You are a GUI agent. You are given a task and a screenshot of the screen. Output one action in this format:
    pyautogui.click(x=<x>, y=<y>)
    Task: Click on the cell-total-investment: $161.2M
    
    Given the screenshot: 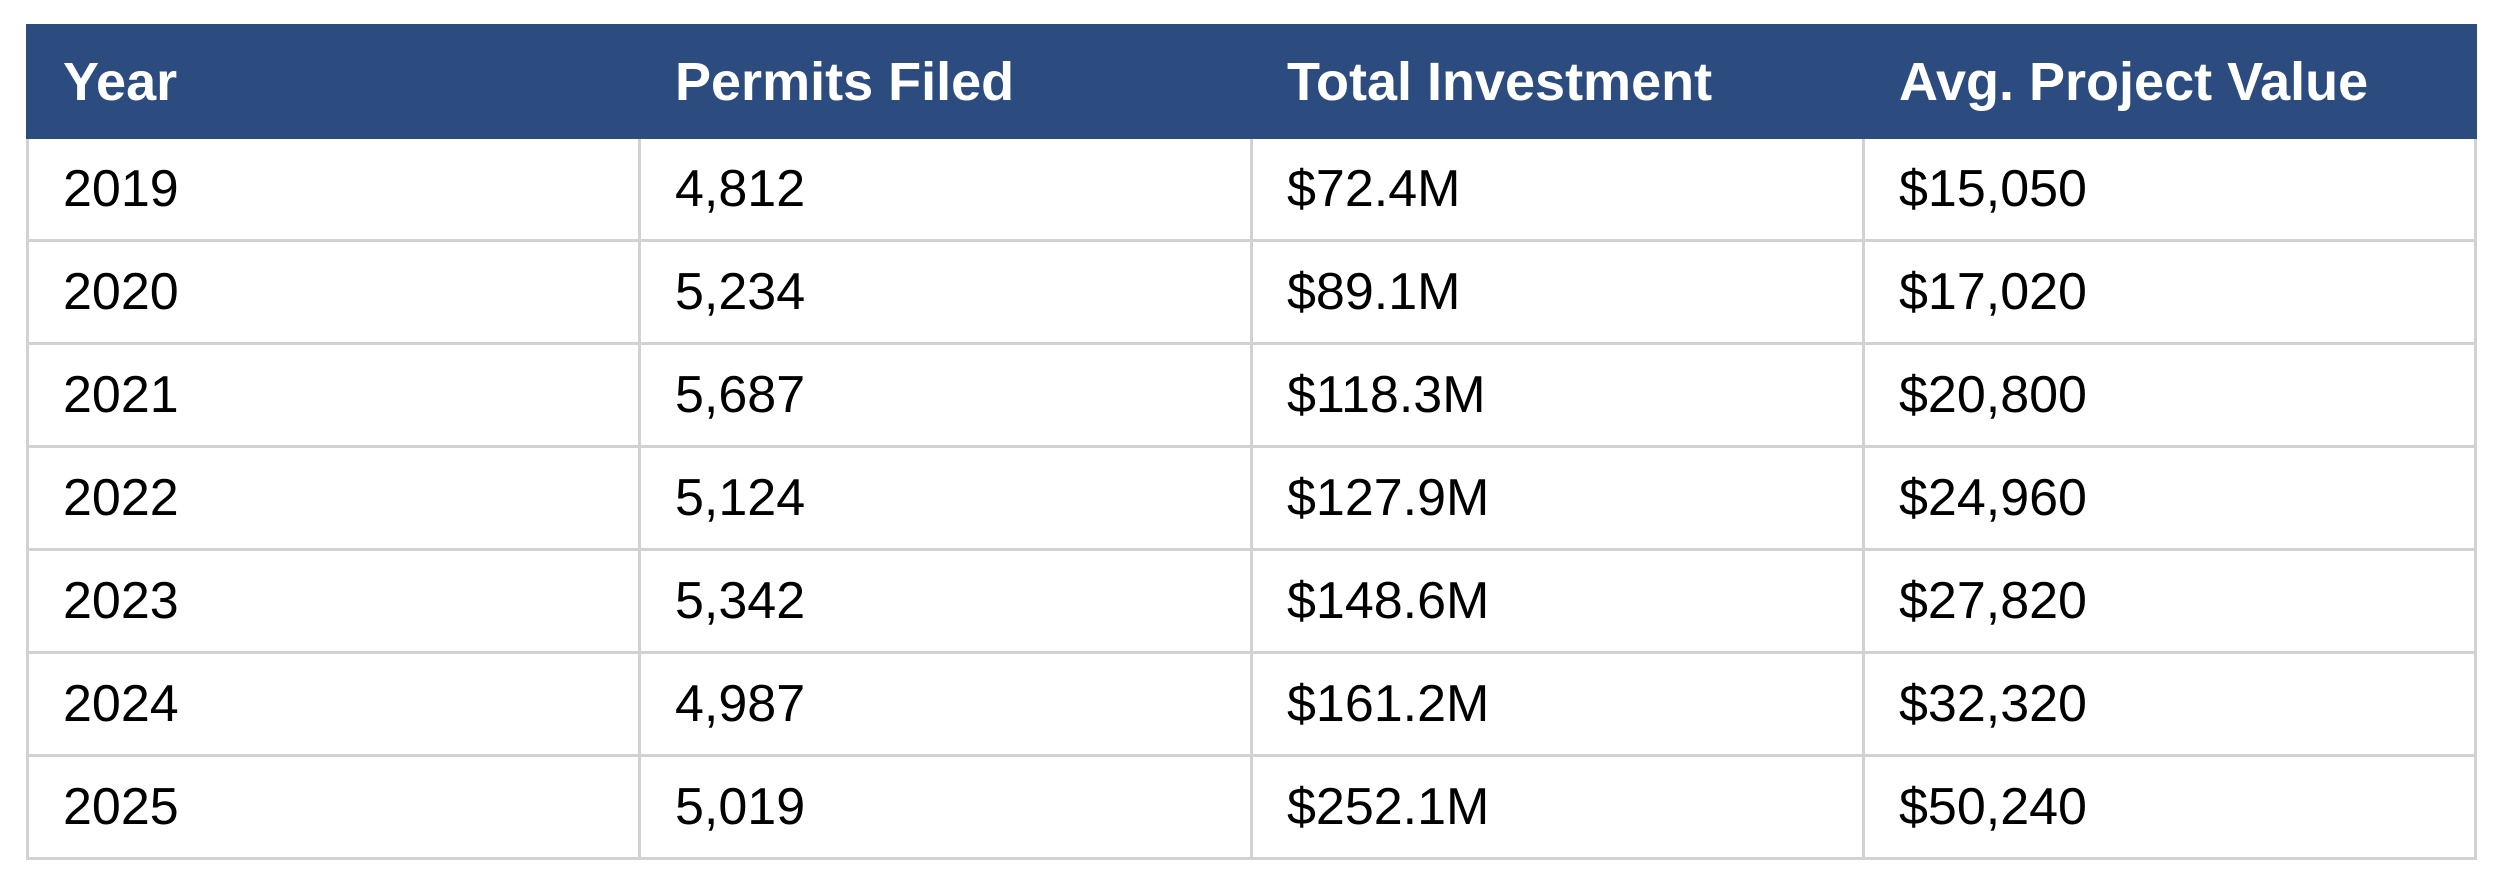 What is the action you would take?
    pyautogui.click(x=1557, y=704)
    